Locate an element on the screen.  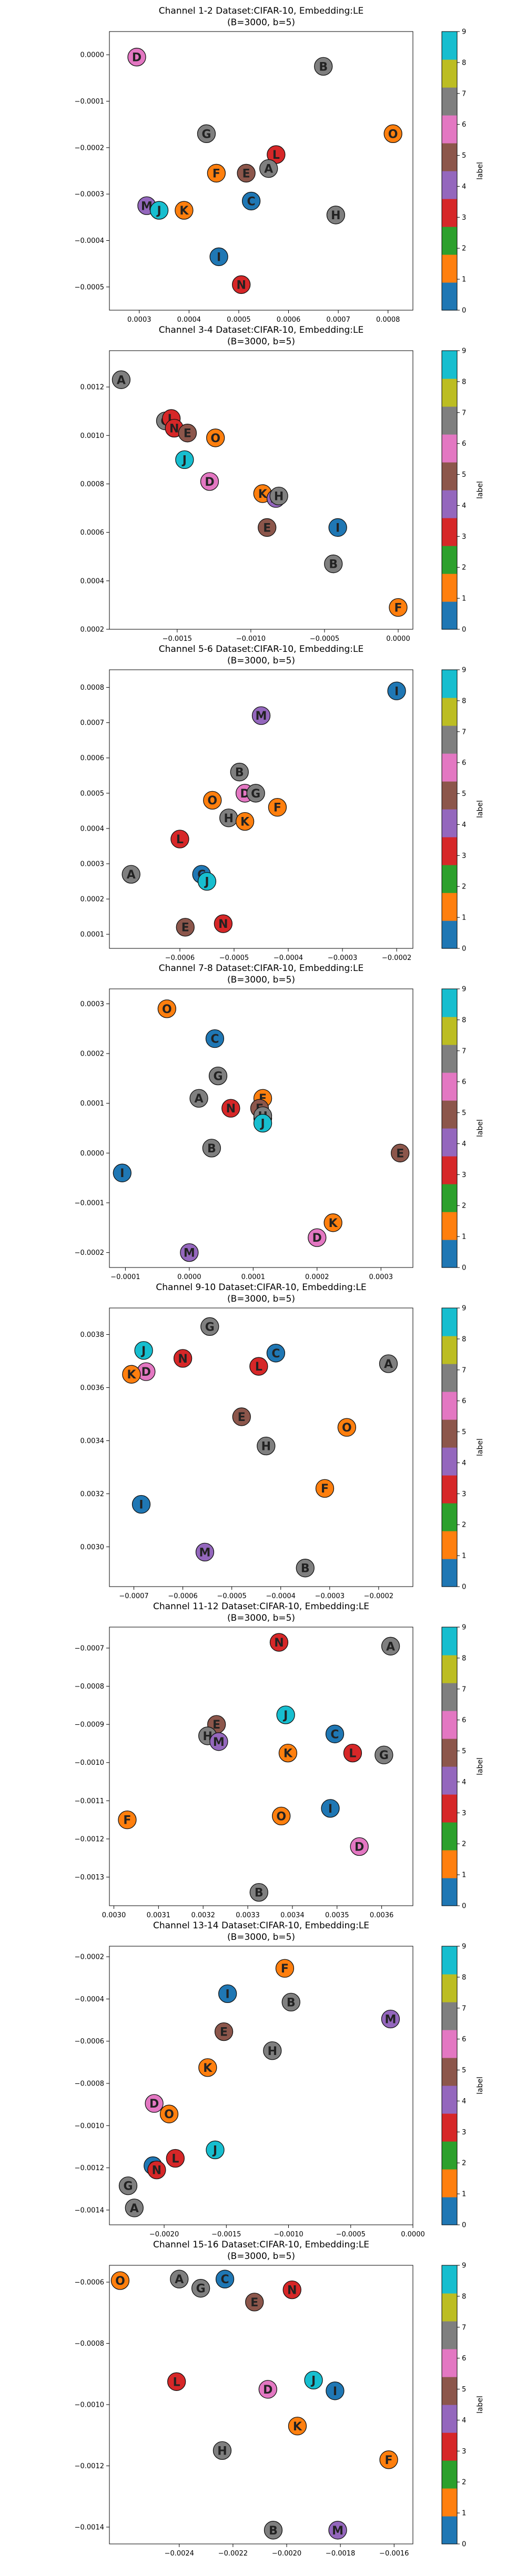
colorbar-tick-label: 2 is located at coordinates (464, 1525).